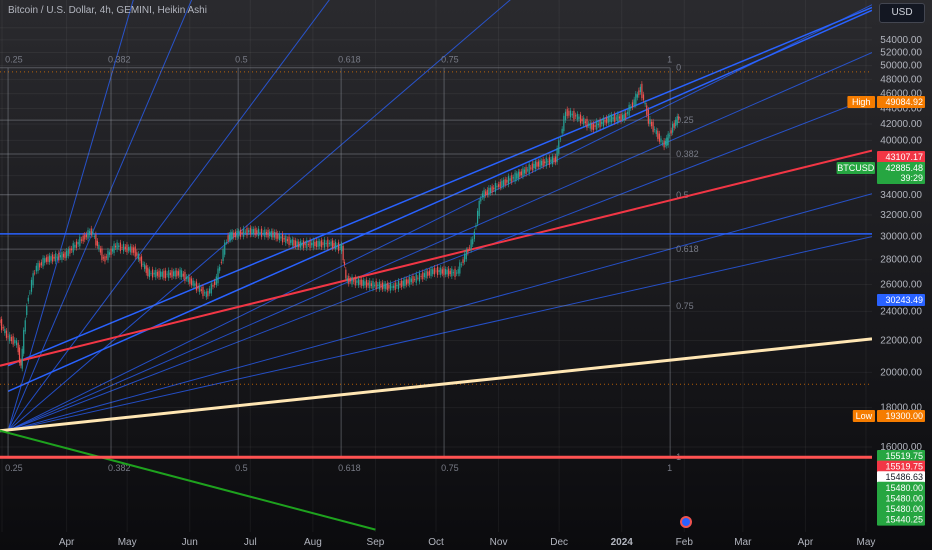 The height and width of the screenshot is (550, 932). Describe the element at coordinates (902, 13) in the screenshot. I see `currency-button: USD` at that location.